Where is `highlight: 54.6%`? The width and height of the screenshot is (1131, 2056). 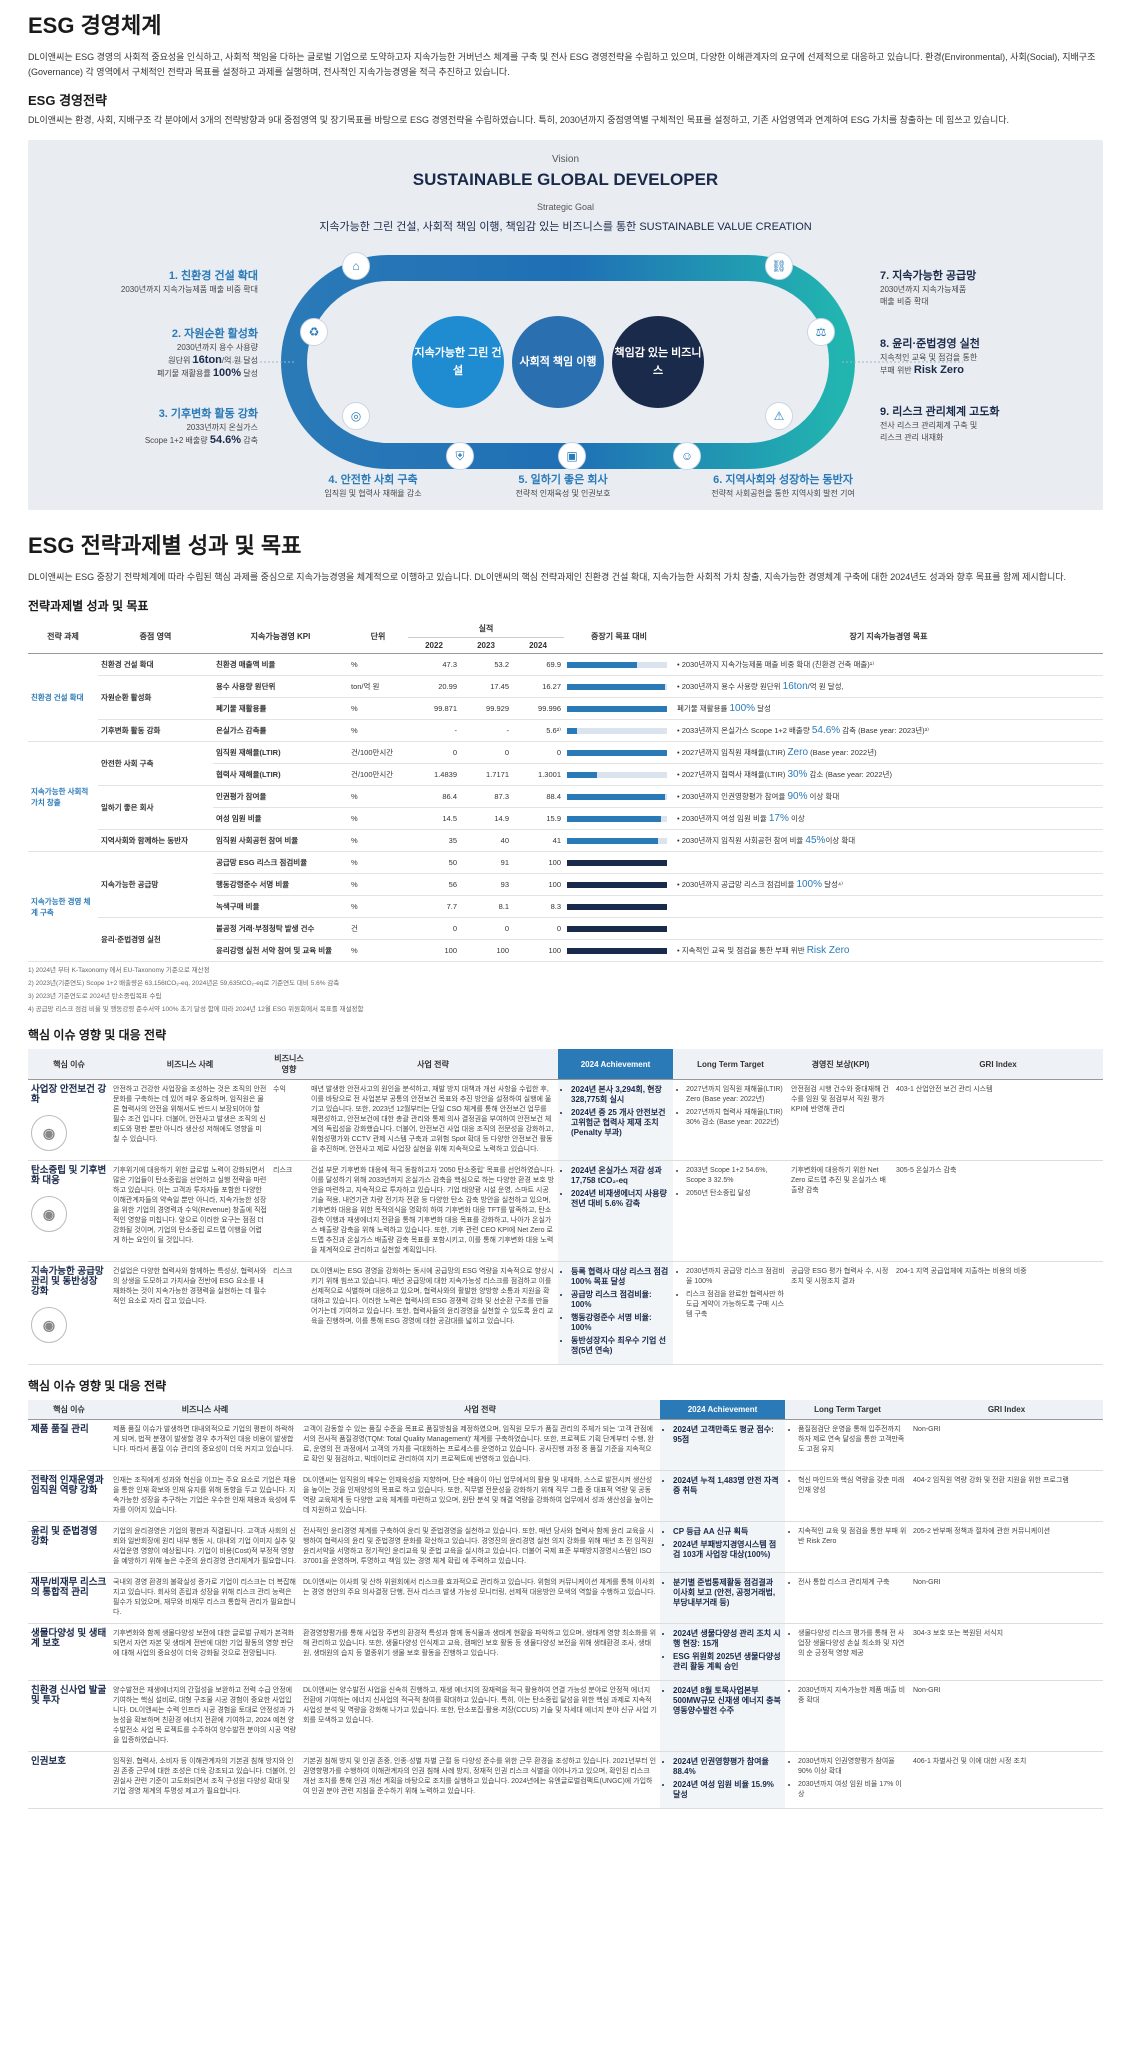 highlight: 54.6% is located at coordinates (225, 440).